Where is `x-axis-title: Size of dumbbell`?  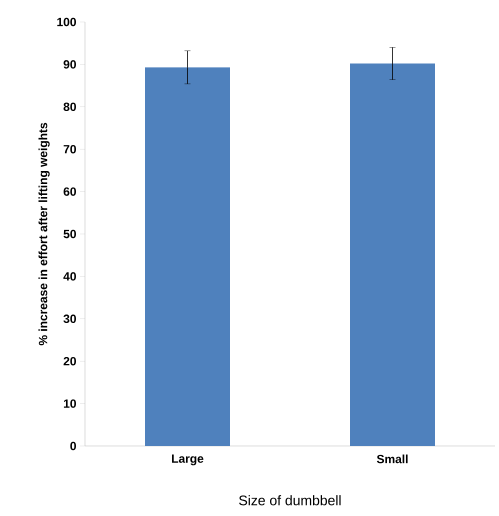 x-axis-title: Size of dumbbell is located at coordinates (290, 500).